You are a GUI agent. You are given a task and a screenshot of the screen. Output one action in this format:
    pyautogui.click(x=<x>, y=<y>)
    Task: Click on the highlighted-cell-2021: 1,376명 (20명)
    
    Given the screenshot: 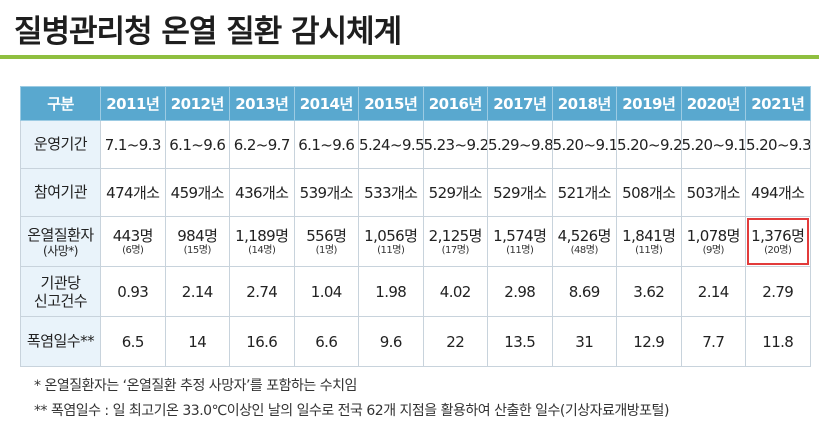 What is the action you would take?
    pyautogui.click(x=778, y=241)
    